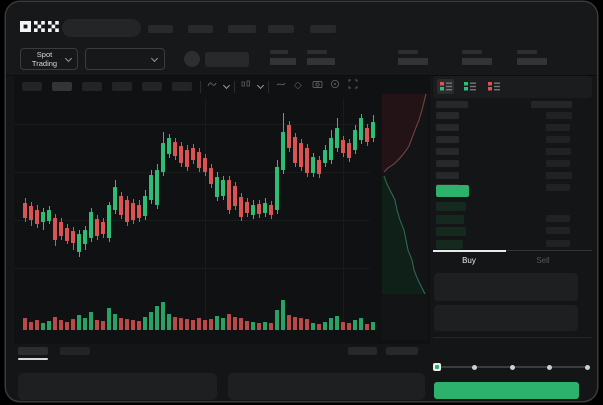 The width and height of the screenshot is (603, 405). What do you see at coordinates (281, 86) in the screenshot?
I see `line-tool-icon` at bounding box center [281, 86].